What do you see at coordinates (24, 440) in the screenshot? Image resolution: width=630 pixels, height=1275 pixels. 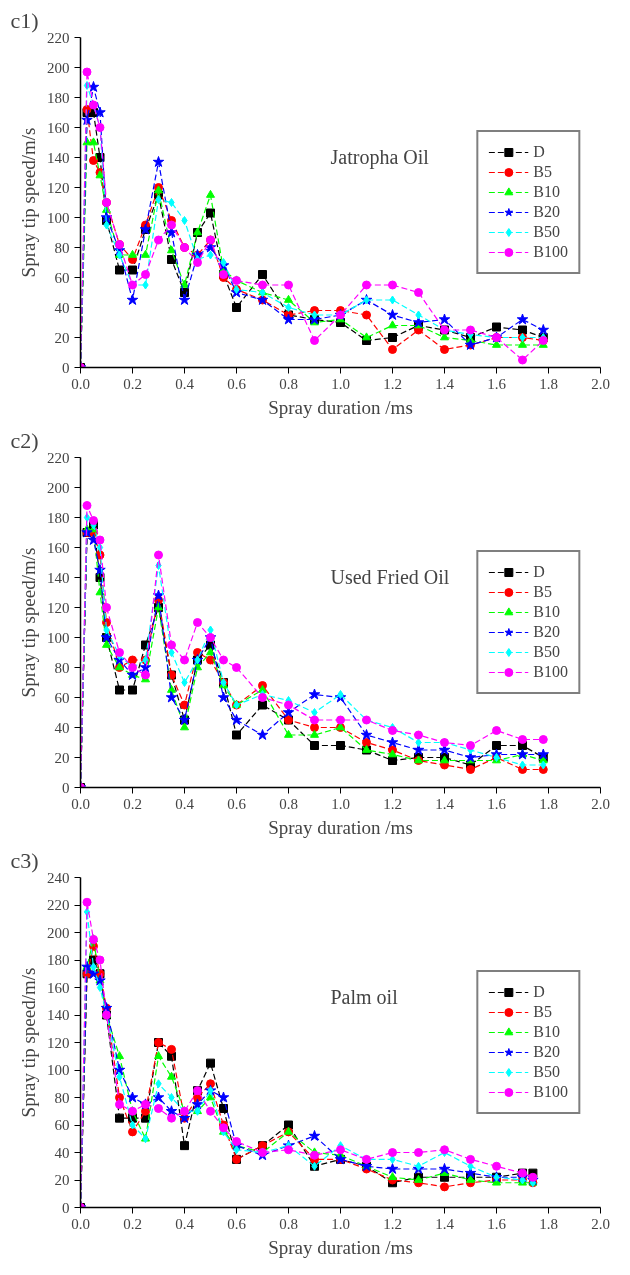 I see `chart-title: c2)` at bounding box center [24, 440].